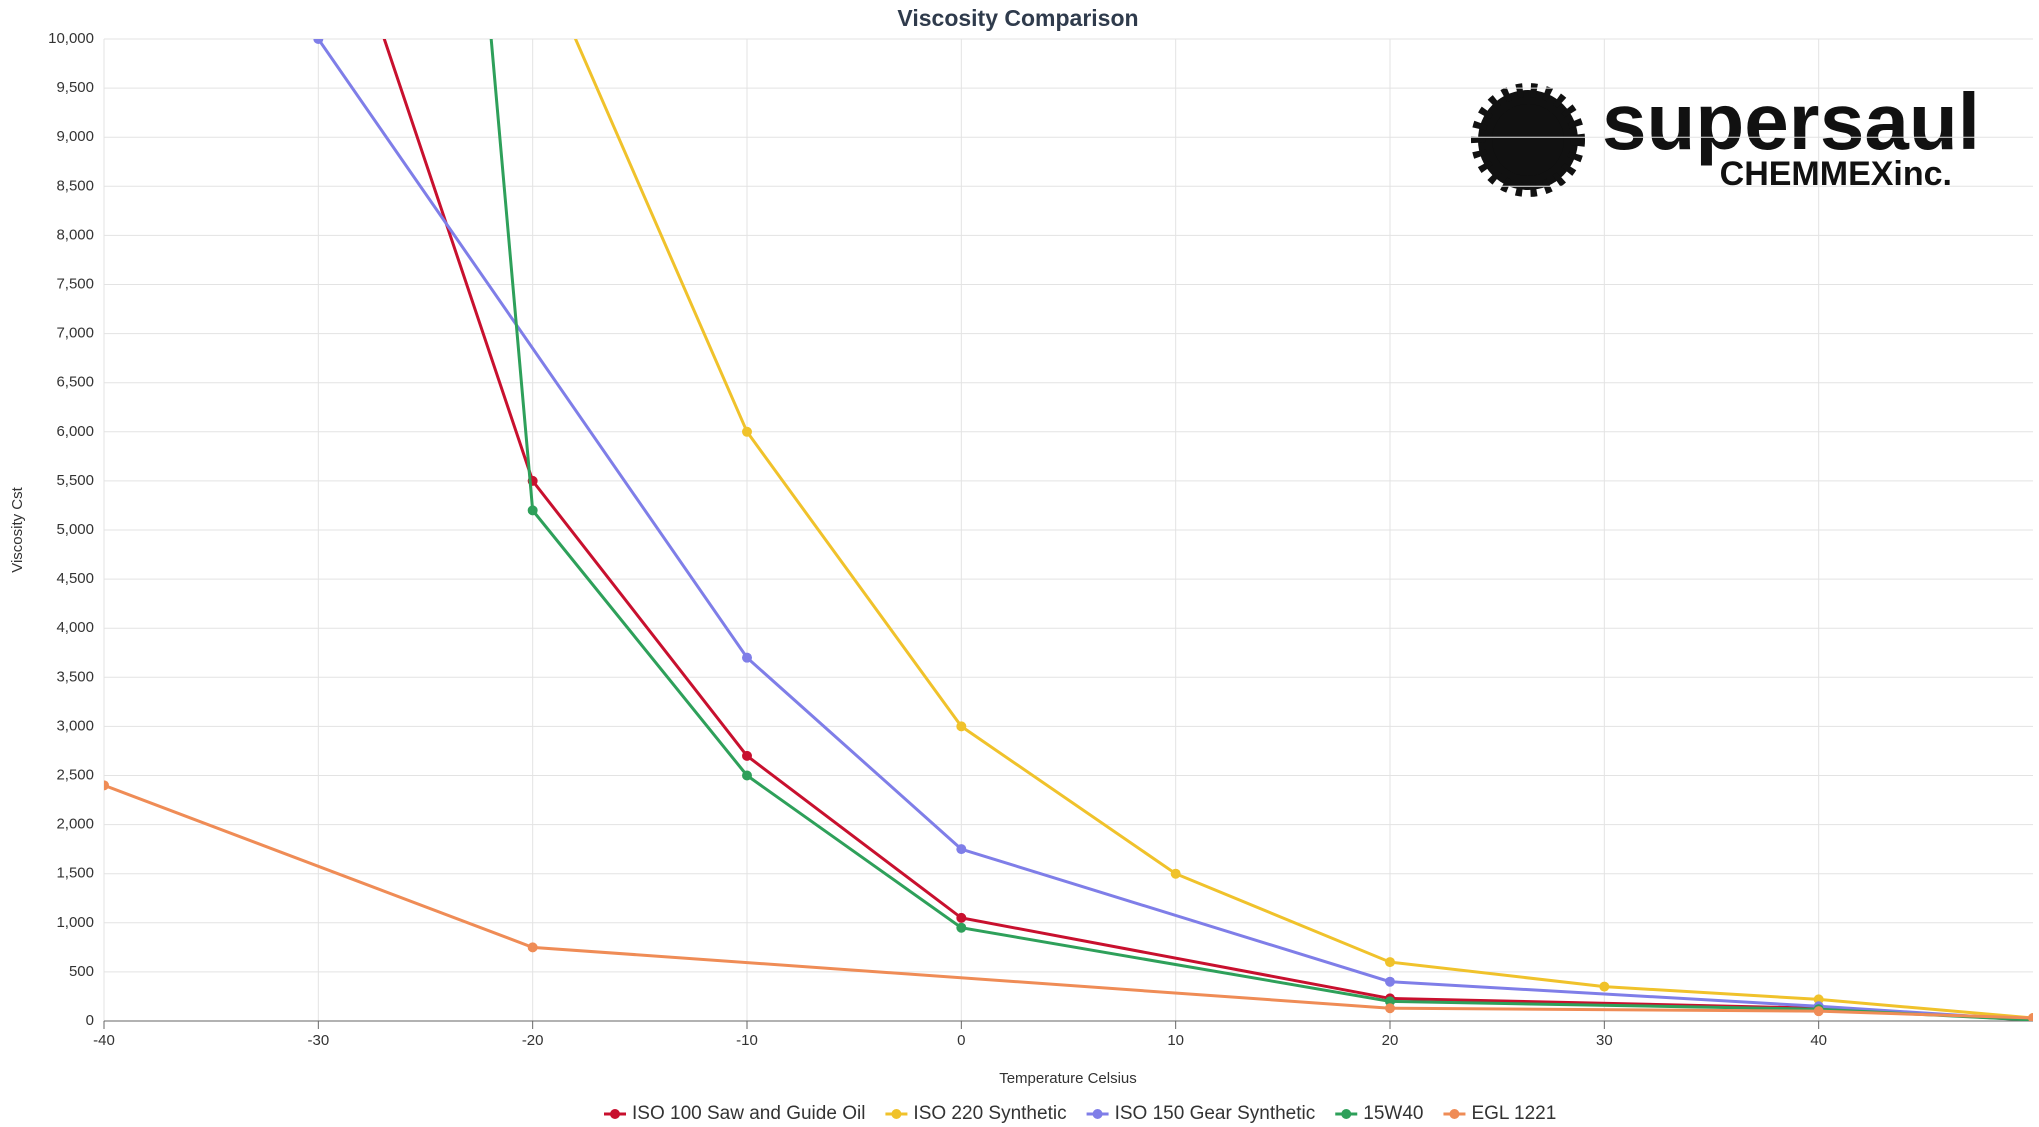  I want to click on legend-item: ISO 220 Synthetic, so click(976, 1113).